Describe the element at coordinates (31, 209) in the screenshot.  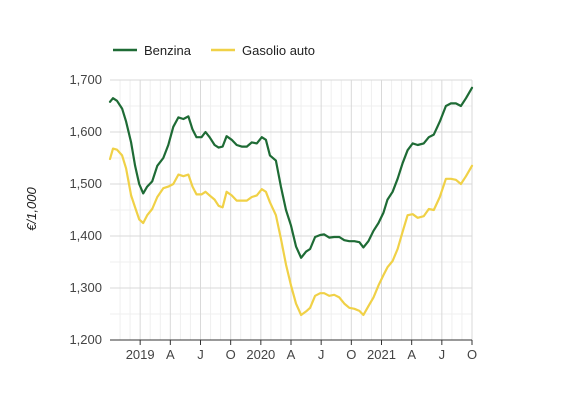
I see `y-axis-label: €/1,000` at that location.